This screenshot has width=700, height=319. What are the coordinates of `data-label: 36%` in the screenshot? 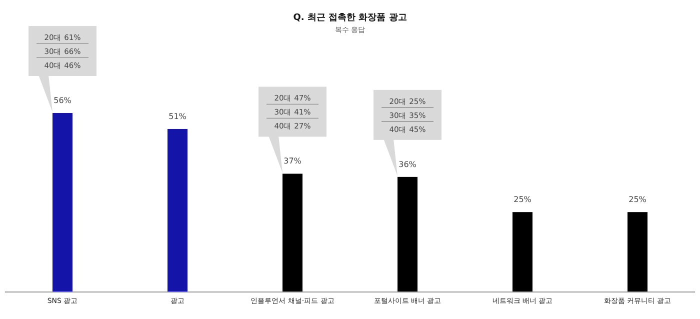 It's located at (407, 164).